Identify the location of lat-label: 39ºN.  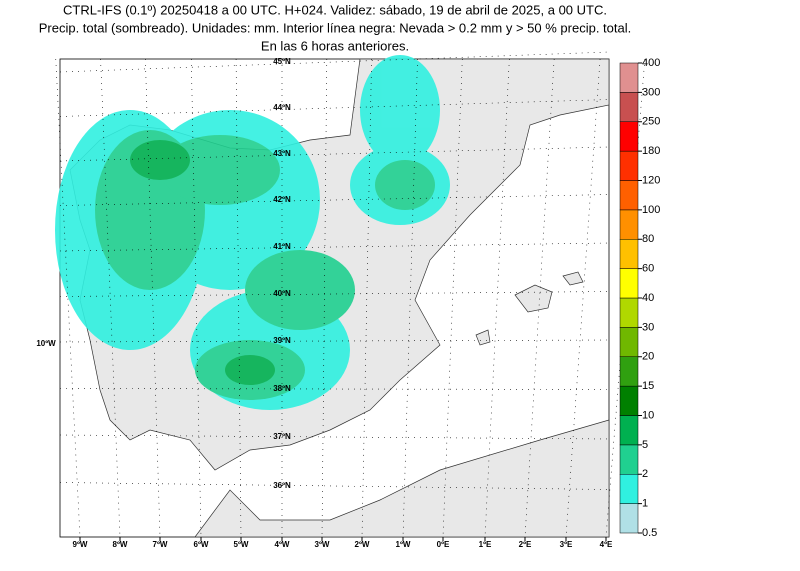
(282, 340).